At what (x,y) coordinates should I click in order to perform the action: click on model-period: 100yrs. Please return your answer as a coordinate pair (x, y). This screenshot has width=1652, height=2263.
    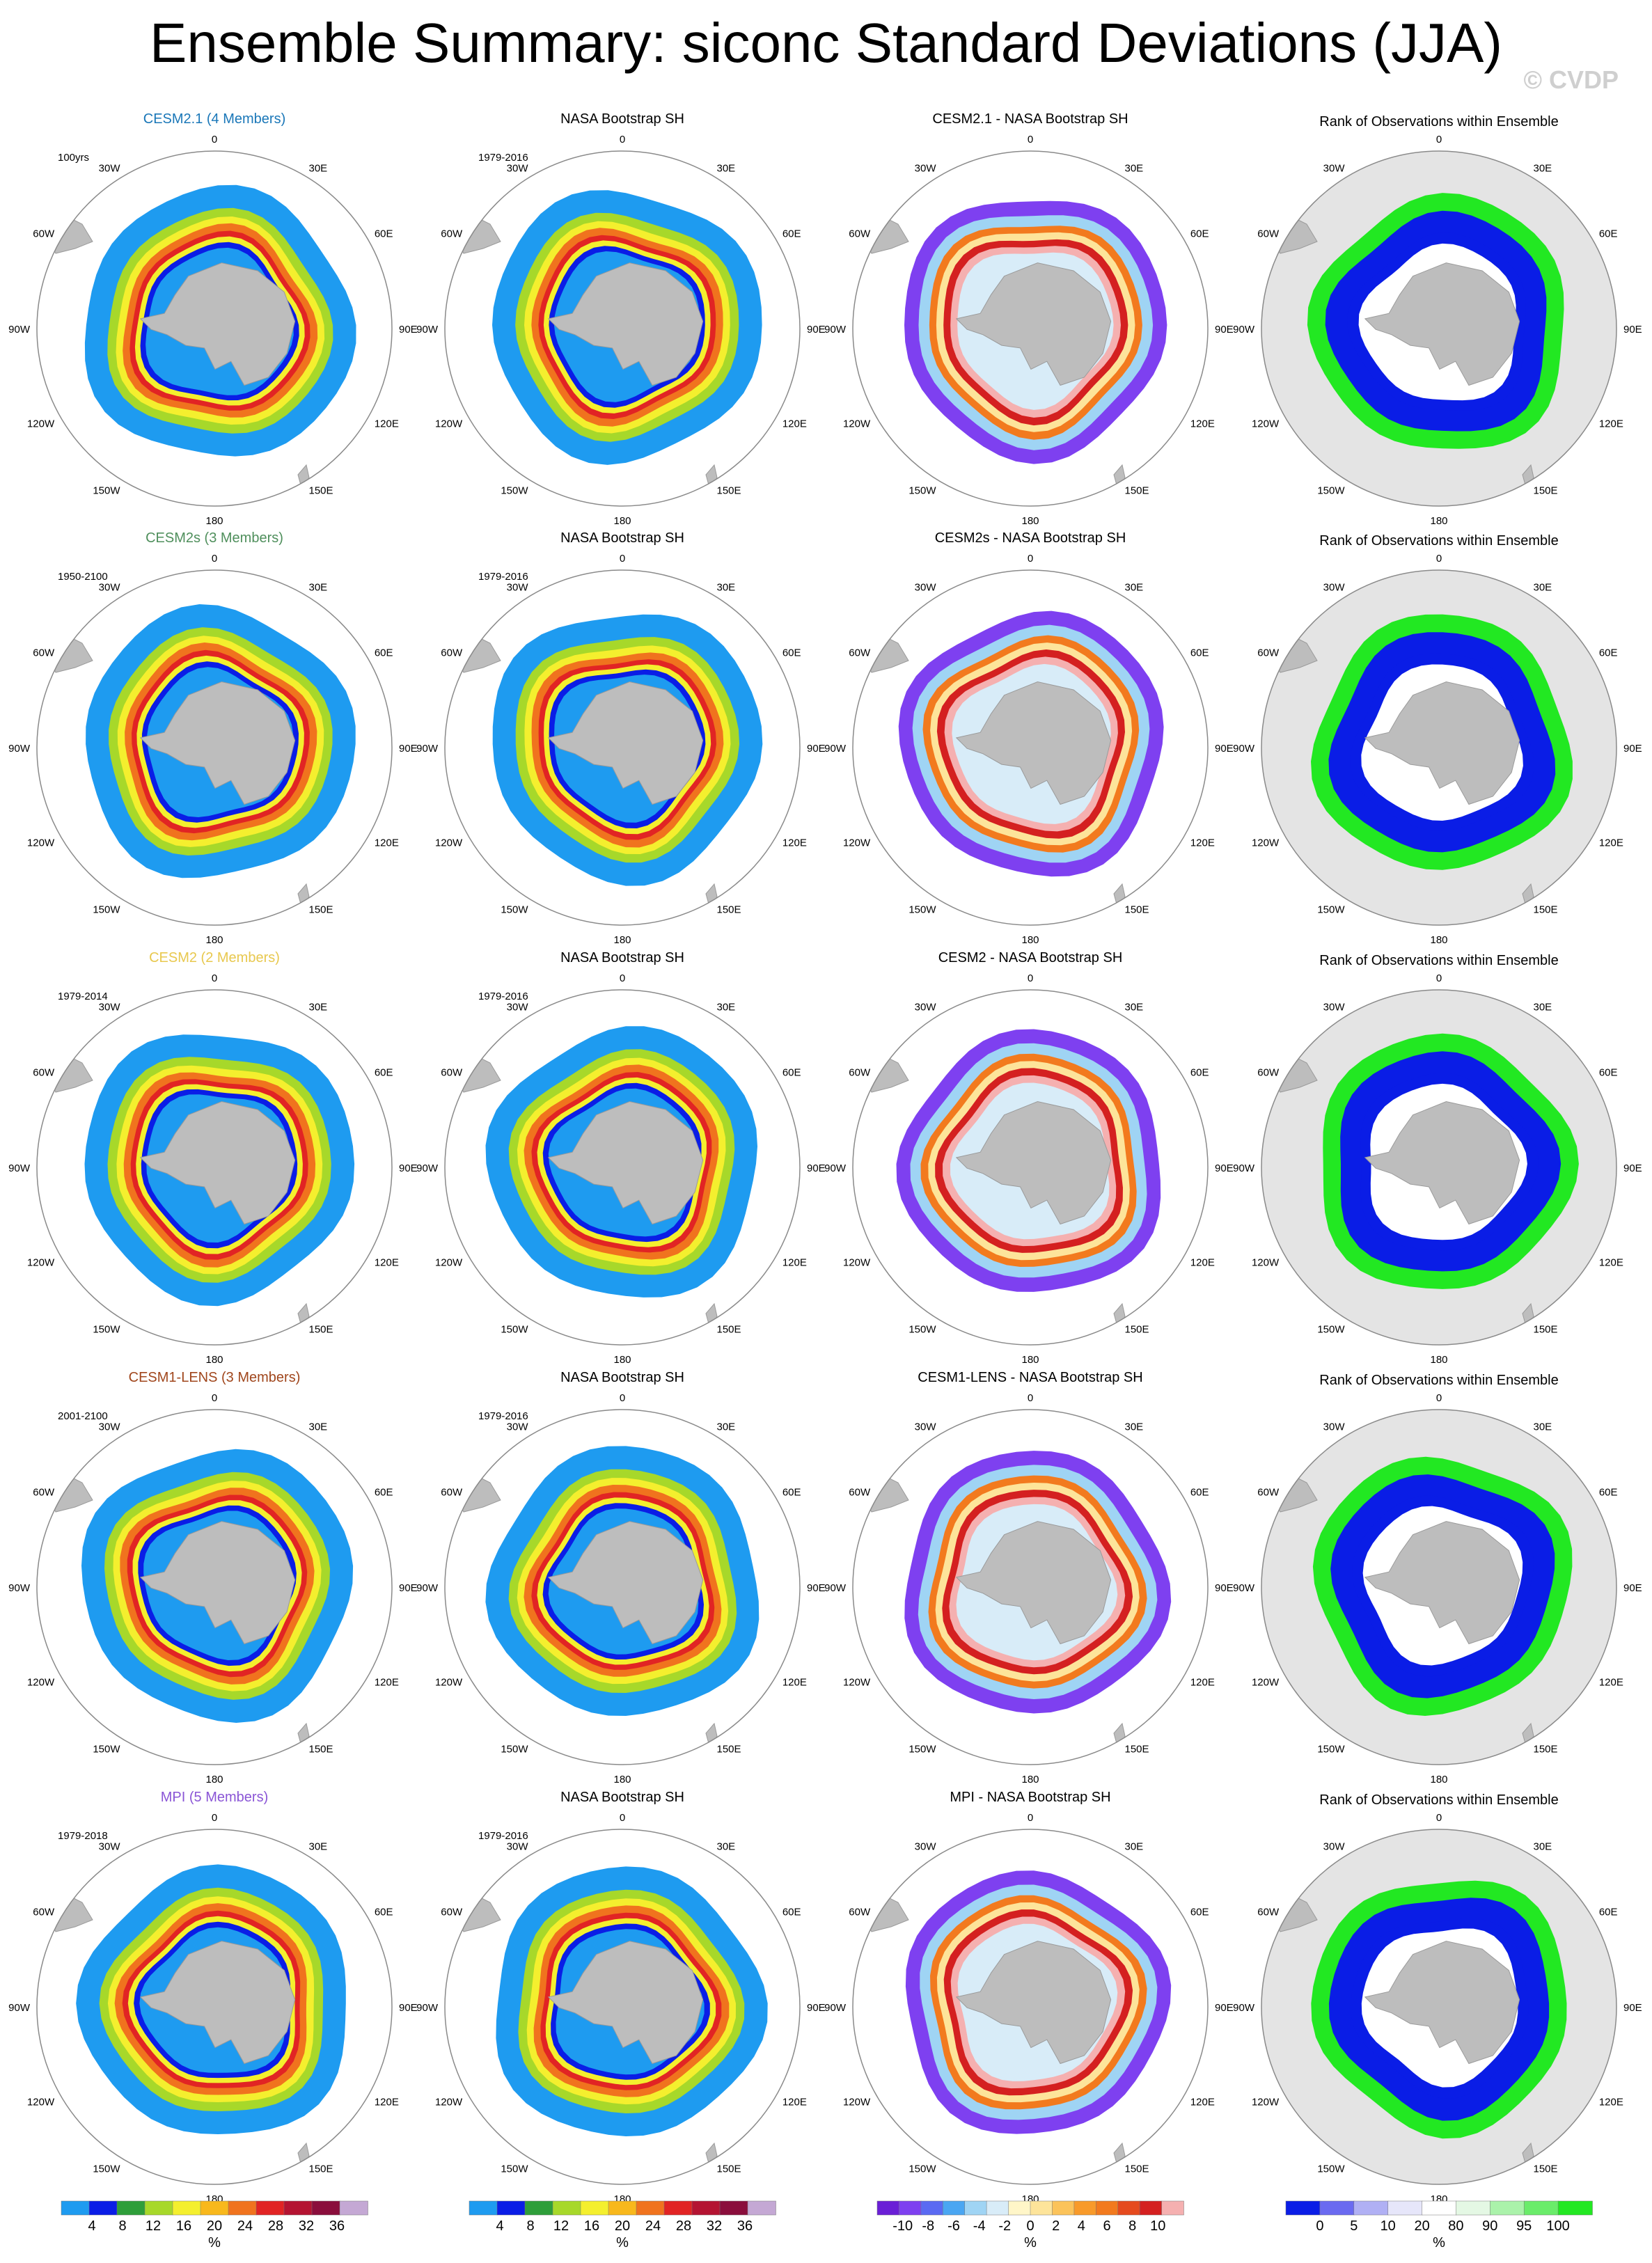
    Looking at the image, I should click on (73, 158).